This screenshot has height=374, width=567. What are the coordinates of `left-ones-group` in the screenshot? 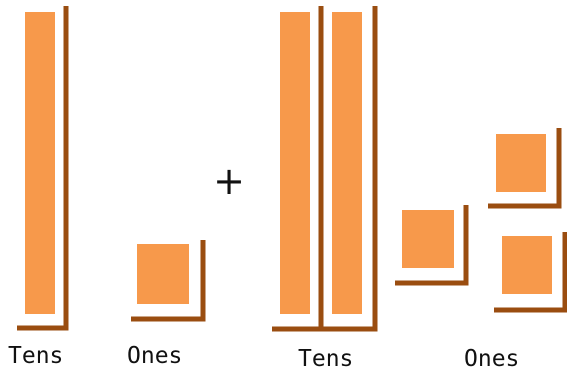 It's located at (168, 281).